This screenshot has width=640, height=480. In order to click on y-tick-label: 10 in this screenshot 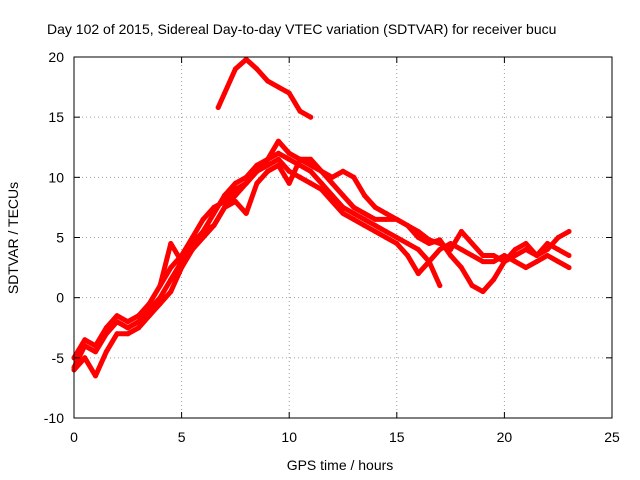, I will do `click(56, 177)`.